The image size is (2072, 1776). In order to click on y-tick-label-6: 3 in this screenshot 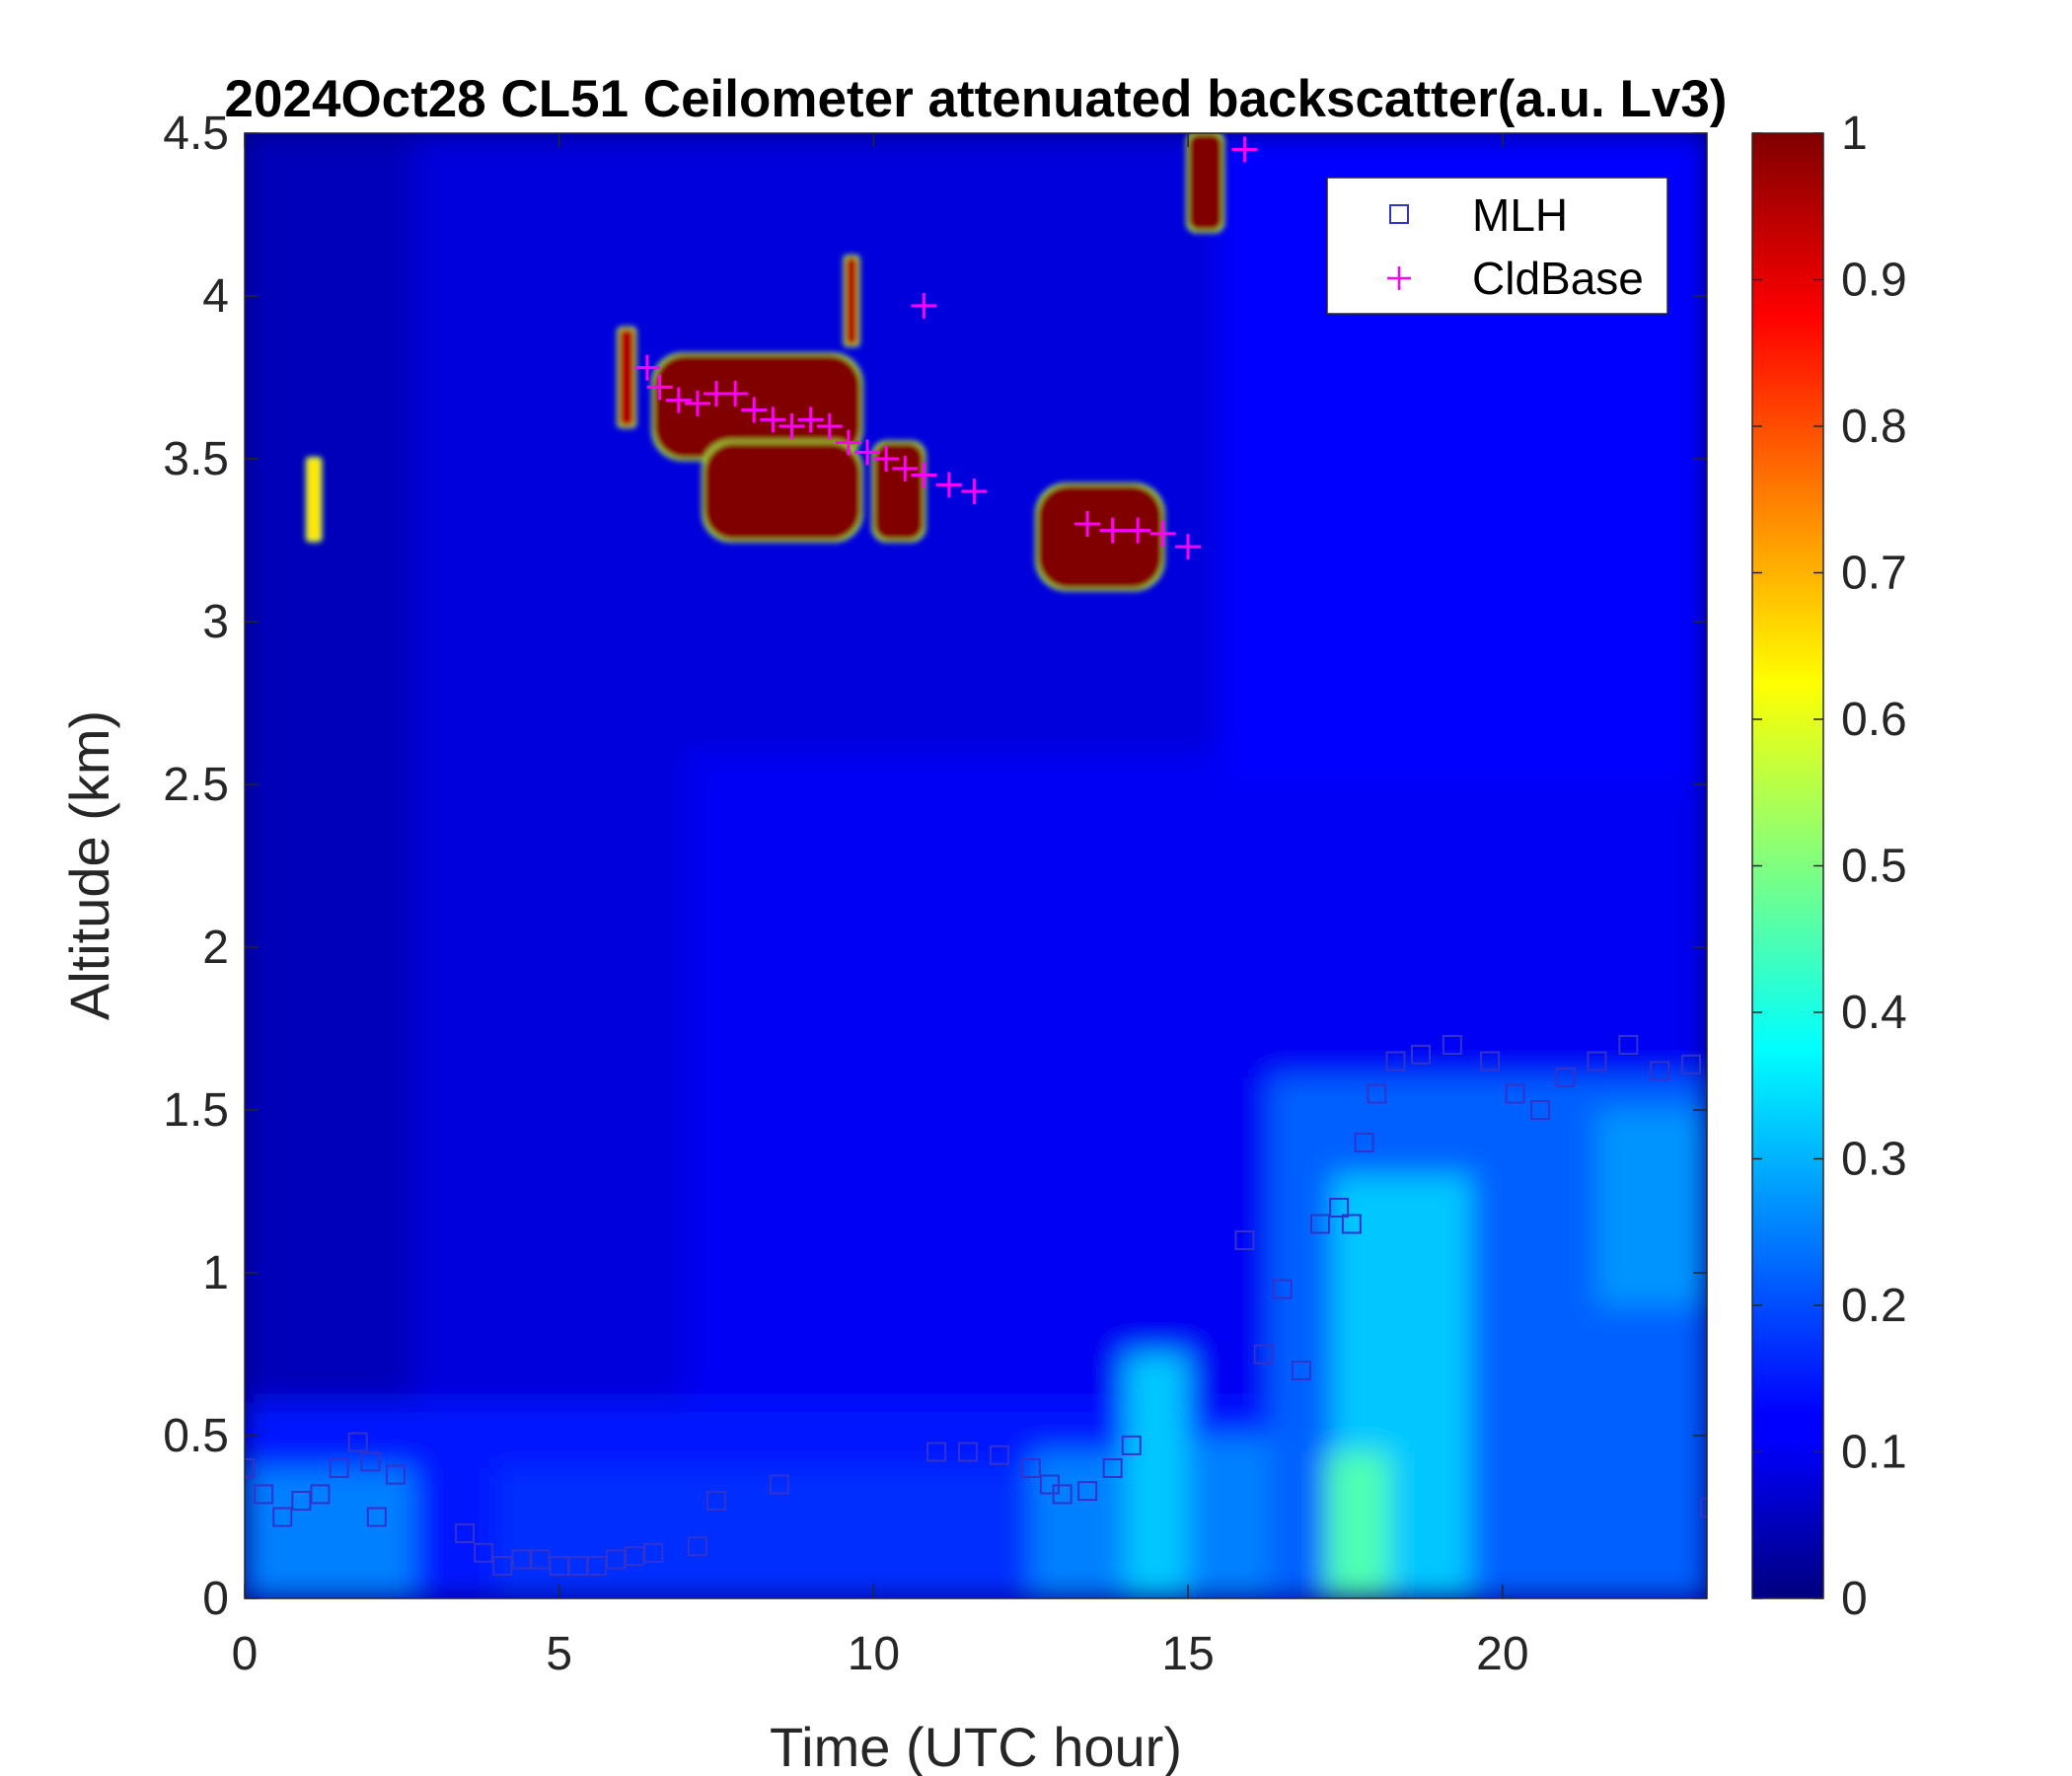, I will do `click(216, 622)`.